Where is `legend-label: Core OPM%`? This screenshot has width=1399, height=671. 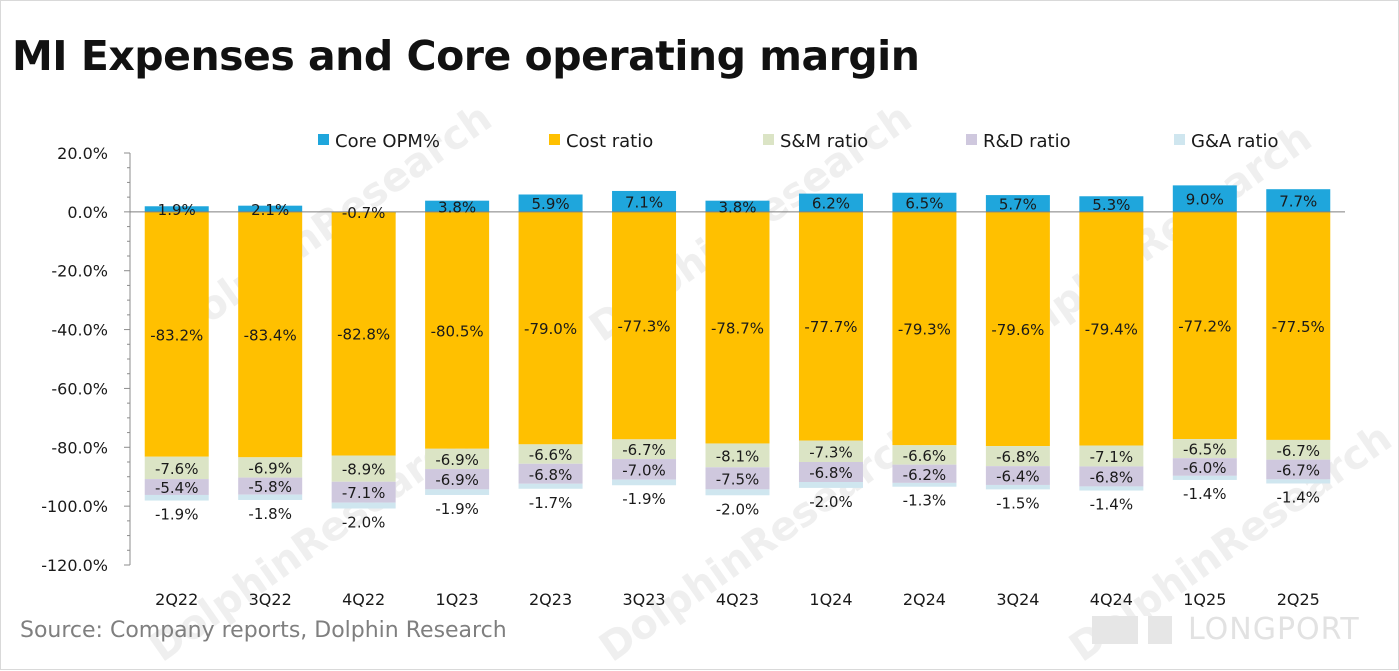
legend-label: Core OPM% is located at coordinates (387, 141).